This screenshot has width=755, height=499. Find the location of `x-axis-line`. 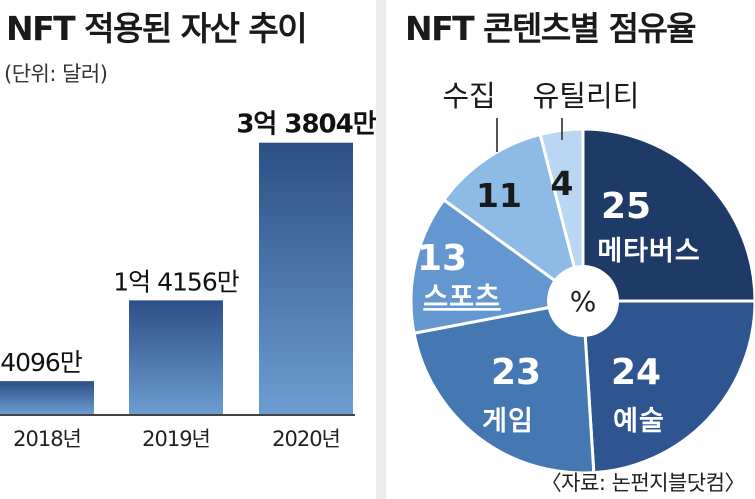

x-axis-line is located at coordinates (177, 415).